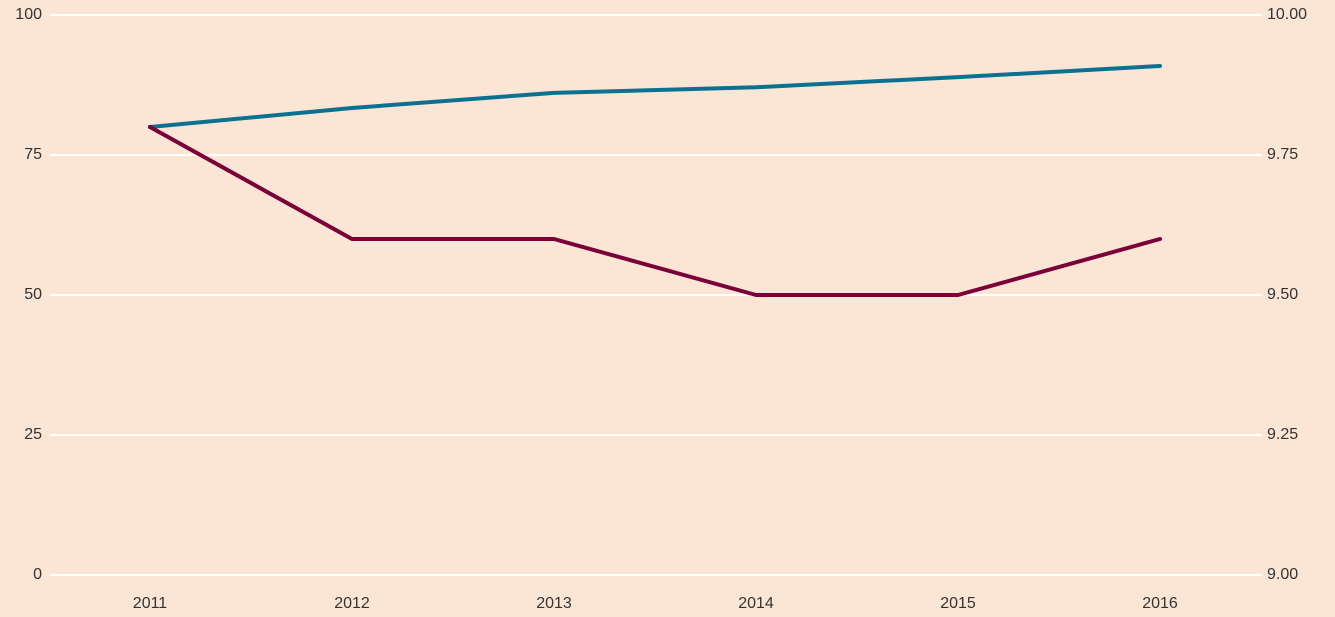 This screenshot has width=1335, height=617. What do you see at coordinates (1282, 574) in the screenshot?
I see `y2-tick-label: 9.00` at bounding box center [1282, 574].